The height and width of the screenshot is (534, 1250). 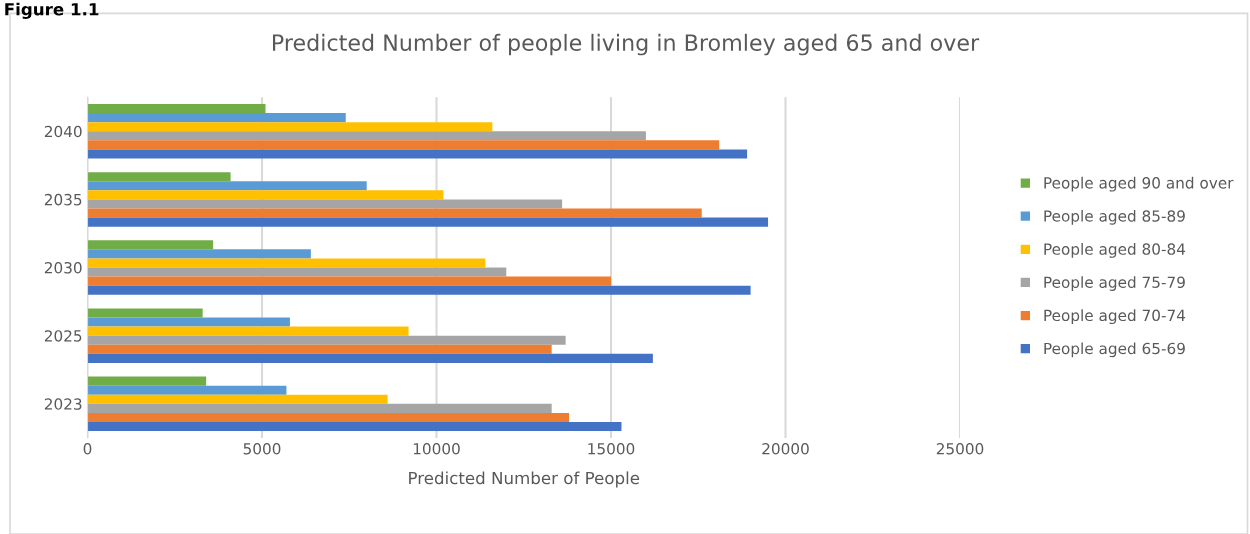 What do you see at coordinates (960, 449) in the screenshot?
I see `x-tick-label: 25000` at bounding box center [960, 449].